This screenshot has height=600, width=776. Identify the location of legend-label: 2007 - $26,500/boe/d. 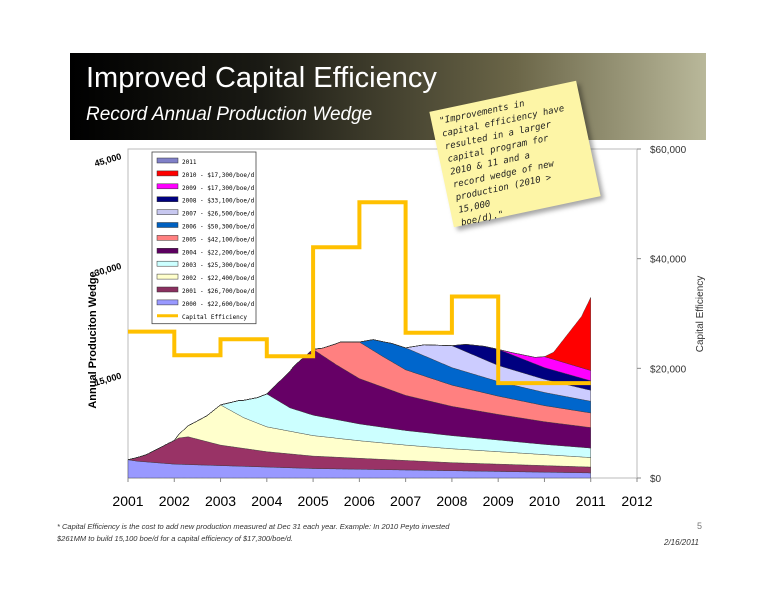
(218, 214).